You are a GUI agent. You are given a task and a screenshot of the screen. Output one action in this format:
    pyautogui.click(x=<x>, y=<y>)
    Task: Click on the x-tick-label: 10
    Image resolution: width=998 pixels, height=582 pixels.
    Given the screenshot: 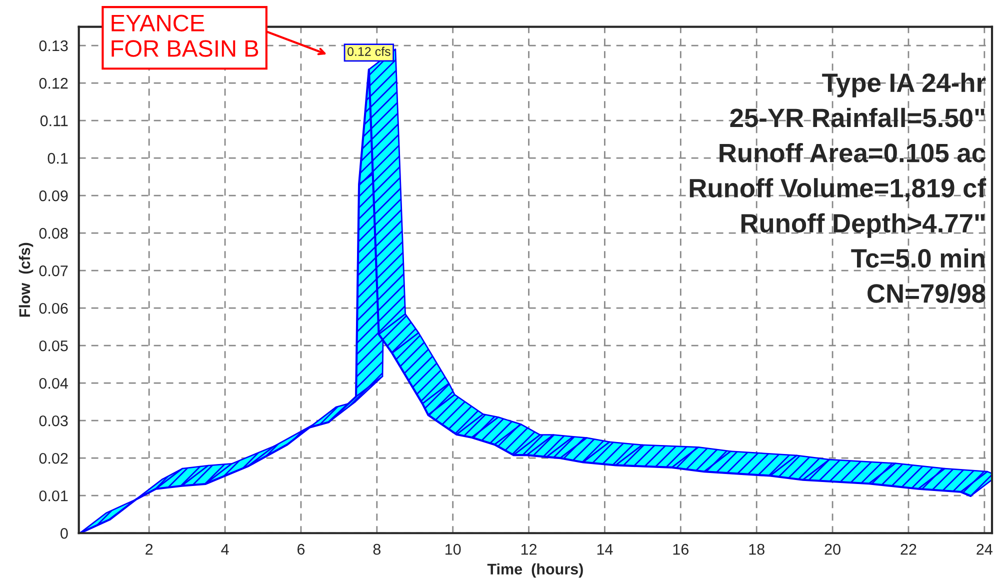 What is the action you would take?
    pyautogui.click(x=453, y=549)
    